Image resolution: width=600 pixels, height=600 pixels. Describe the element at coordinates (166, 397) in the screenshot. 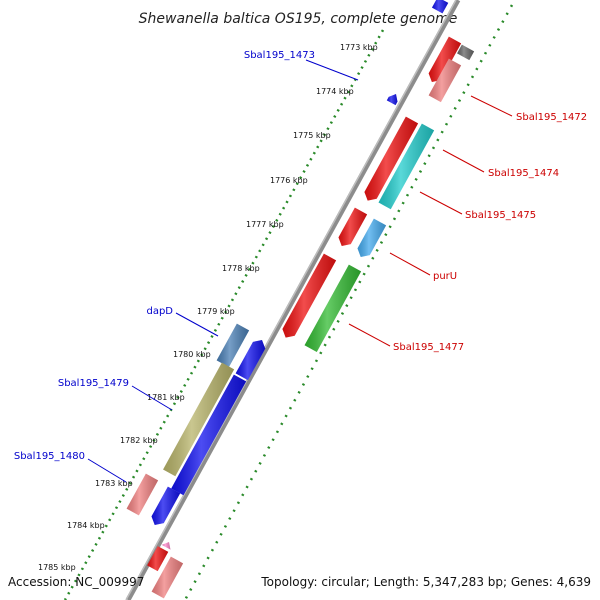

I see `tick-label: 1781 kbp` at that location.